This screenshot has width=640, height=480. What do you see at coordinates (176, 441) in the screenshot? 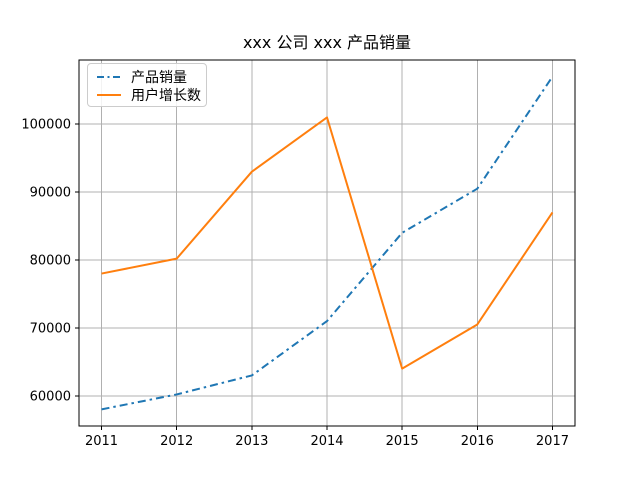
I see `x-tick-label: 2012` at bounding box center [176, 441].